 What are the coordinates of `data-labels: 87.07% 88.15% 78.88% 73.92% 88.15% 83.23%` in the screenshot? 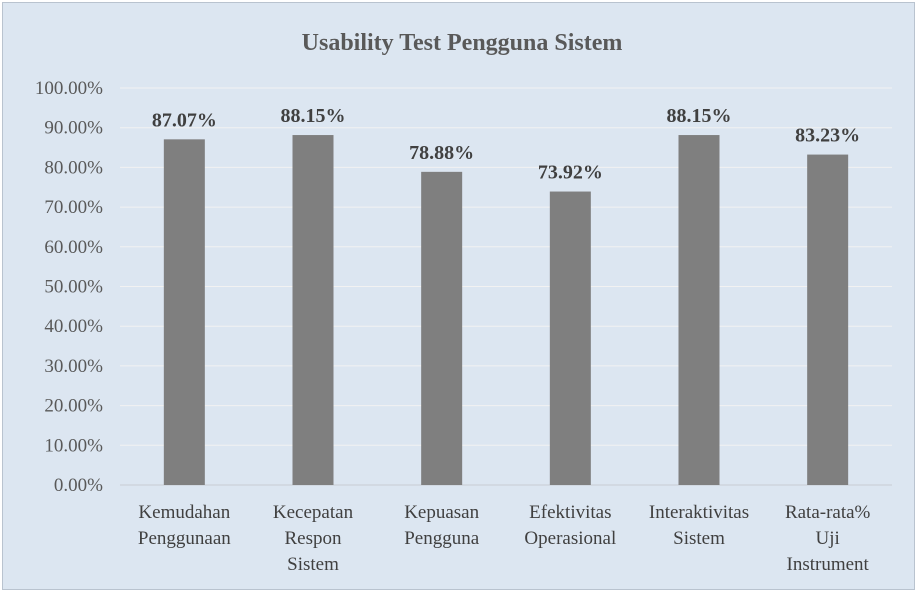 It's located at (506, 144).